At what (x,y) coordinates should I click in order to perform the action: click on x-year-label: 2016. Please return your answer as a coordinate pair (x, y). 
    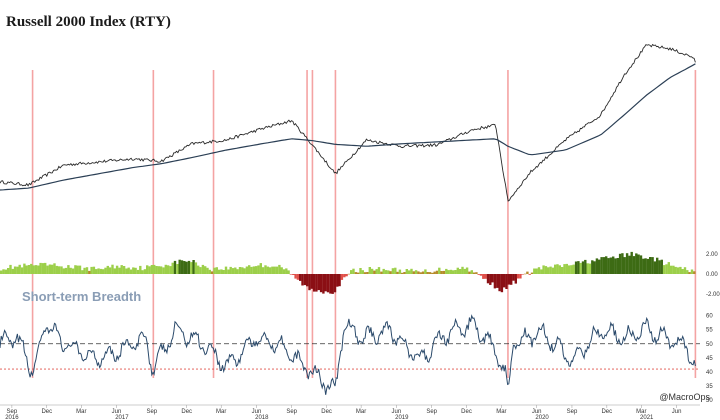
    Looking at the image, I should click on (12, 417).